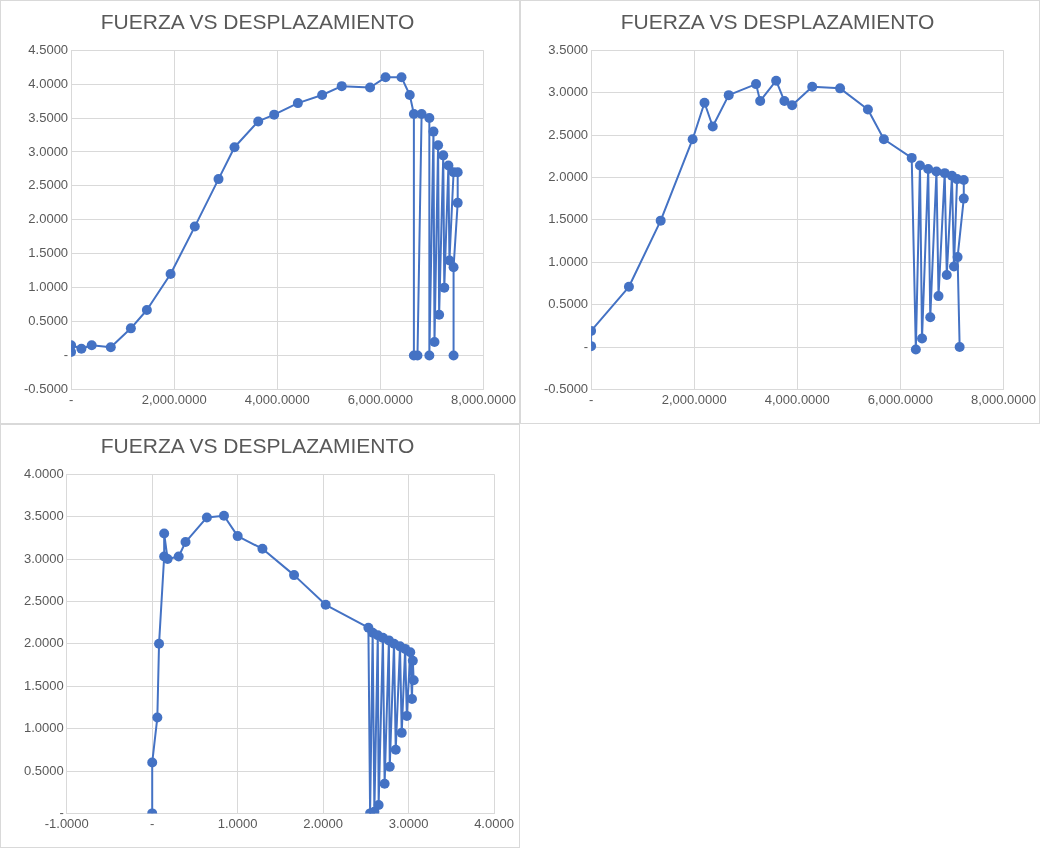 The width and height of the screenshot is (1044, 857). Describe the element at coordinates (48, 49) in the screenshot. I see `y-tick-label: 4.5000` at that location.